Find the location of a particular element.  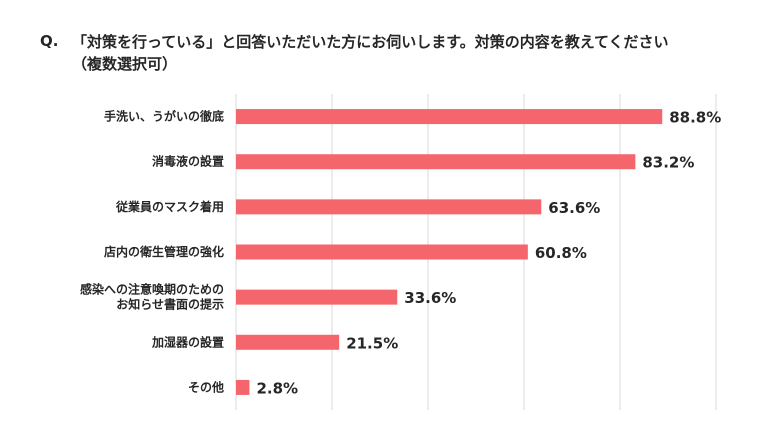

category-label: 感染への注意喚期のためのお知らせ書面の提示 is located at coordinates (152, 297).